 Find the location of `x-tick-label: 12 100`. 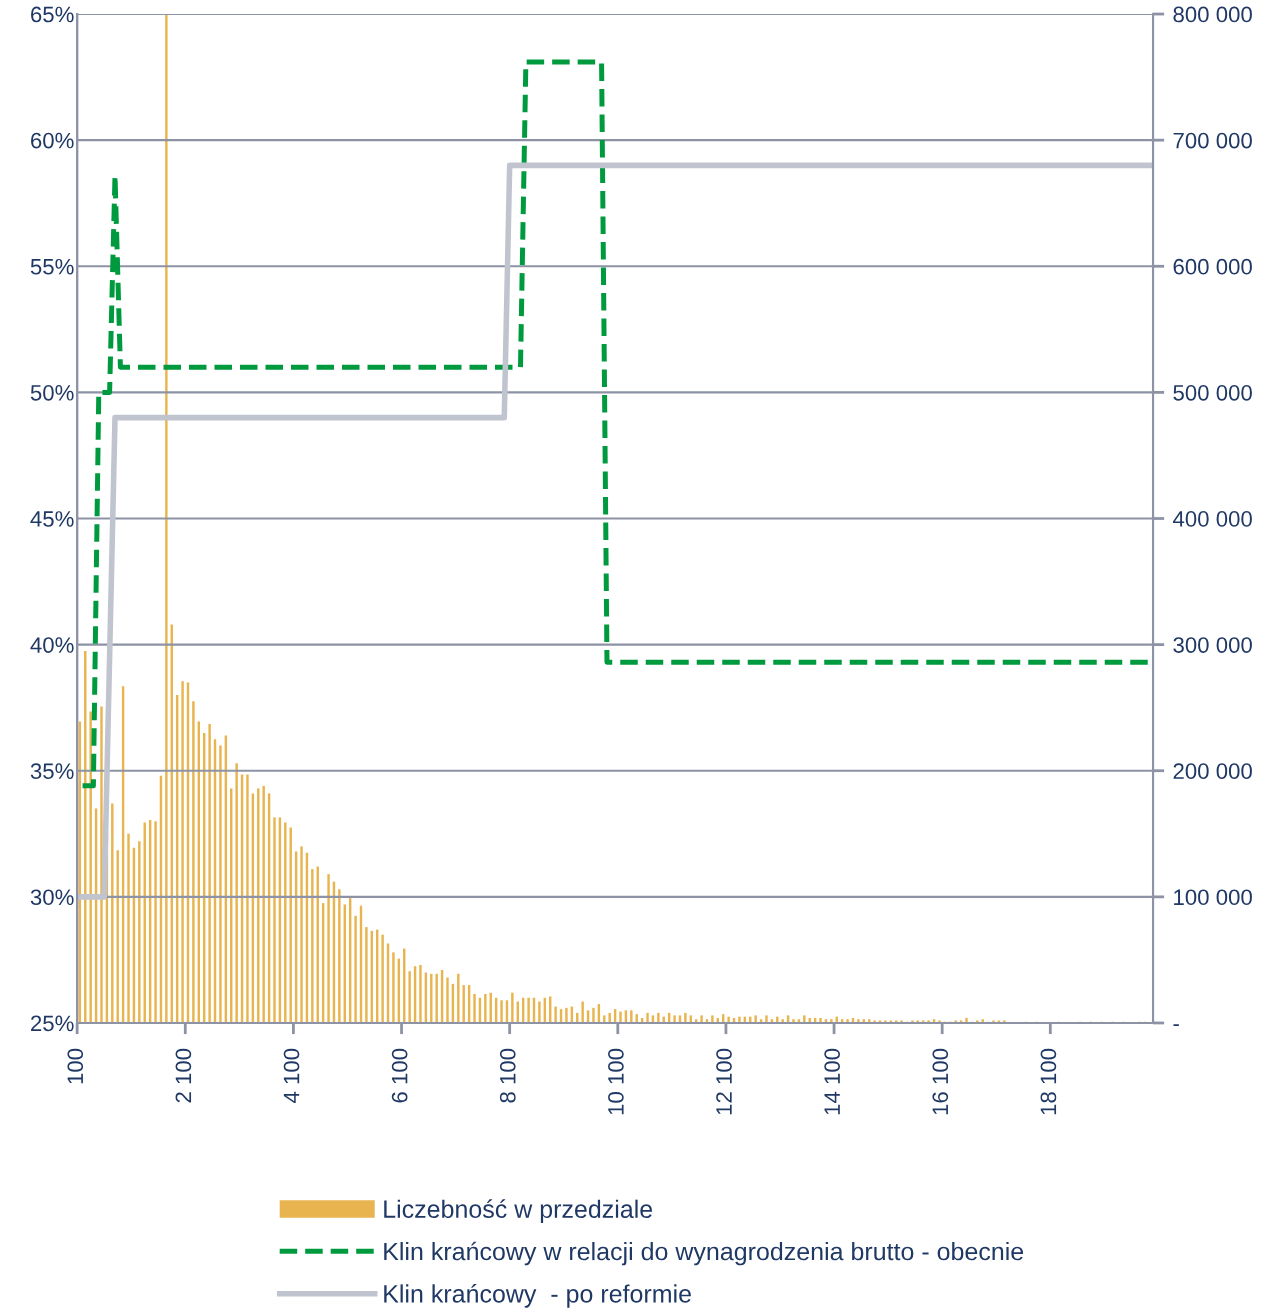

x-tick-label: 12 100 is located at coordinates (724, 1081).